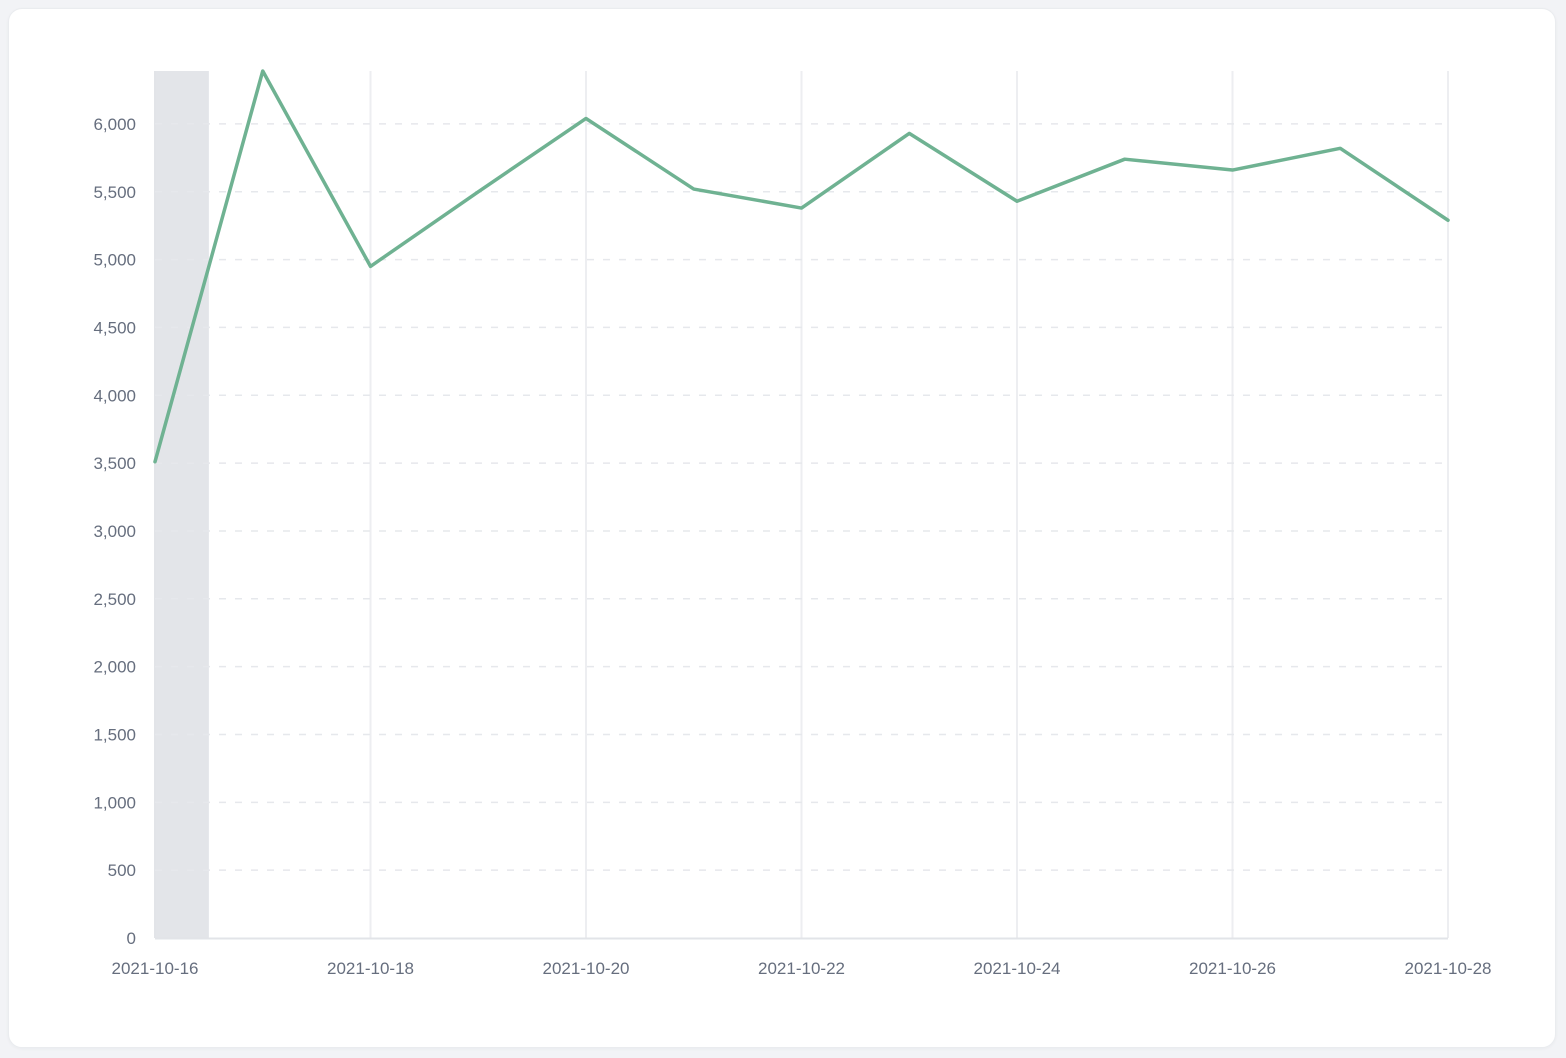 This screenshot has width=1566, height=1058. Describe the element at coordinates (1017, 968) in the screenshot. I see `x-axis-tick-label: 2021-10-24` at that location.